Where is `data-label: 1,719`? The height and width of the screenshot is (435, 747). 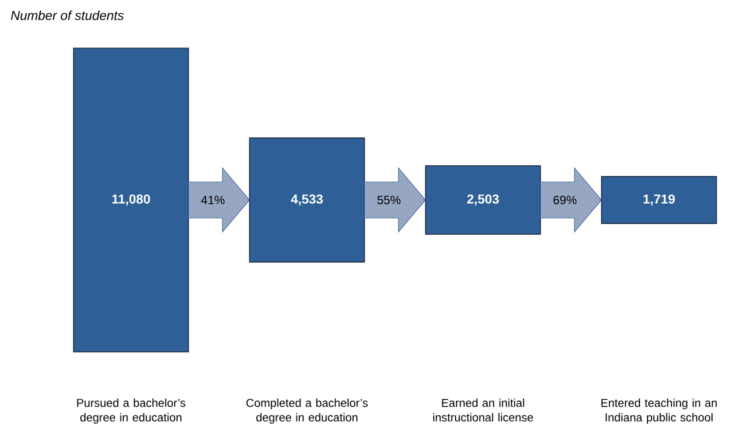 data-label: 1,719 is located at coordinates (659, 200).